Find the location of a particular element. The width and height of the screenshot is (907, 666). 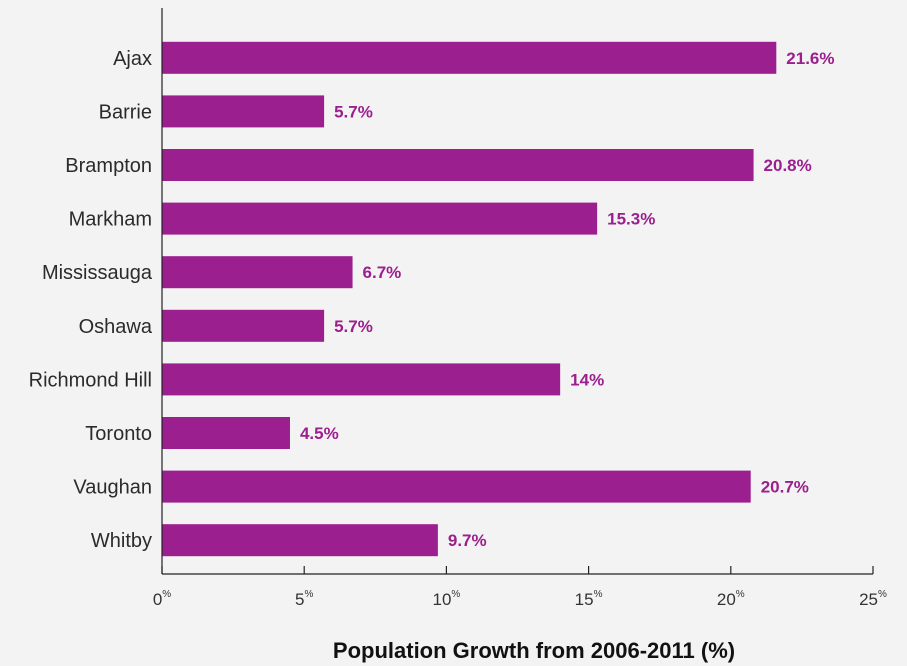

bar-mississauga is located at coordinates (257, 272).